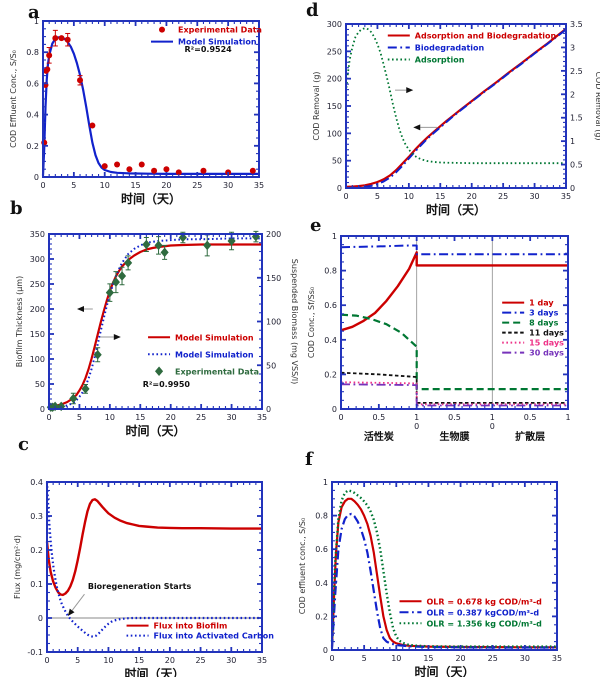 Image resolution: width=600 pixels, height=677 pixels. I want to click on panel-letter-d: d, so click(312, 10).